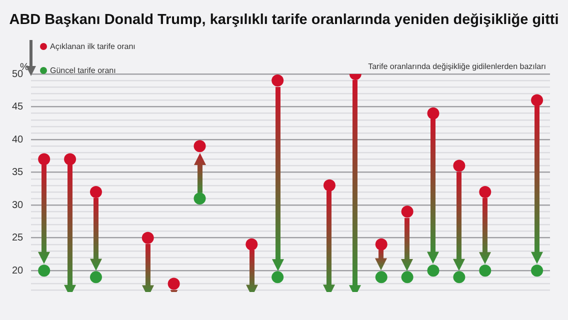  What do you see at coordinates (18, 107) in the screenshot?
I see `y-tick-label: 45` at bounding box center [18, 107].